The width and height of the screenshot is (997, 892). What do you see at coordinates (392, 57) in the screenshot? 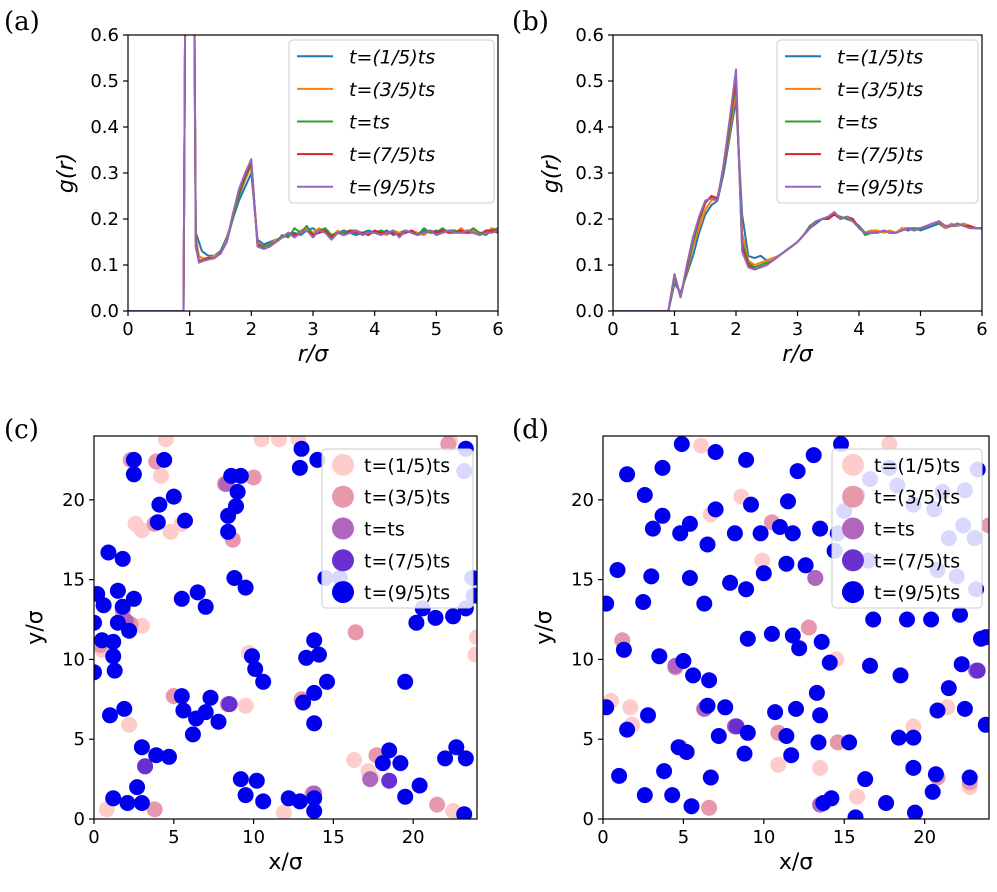
I see `legend-label: t=(1/5)ts` at bounding box center [392, 57].